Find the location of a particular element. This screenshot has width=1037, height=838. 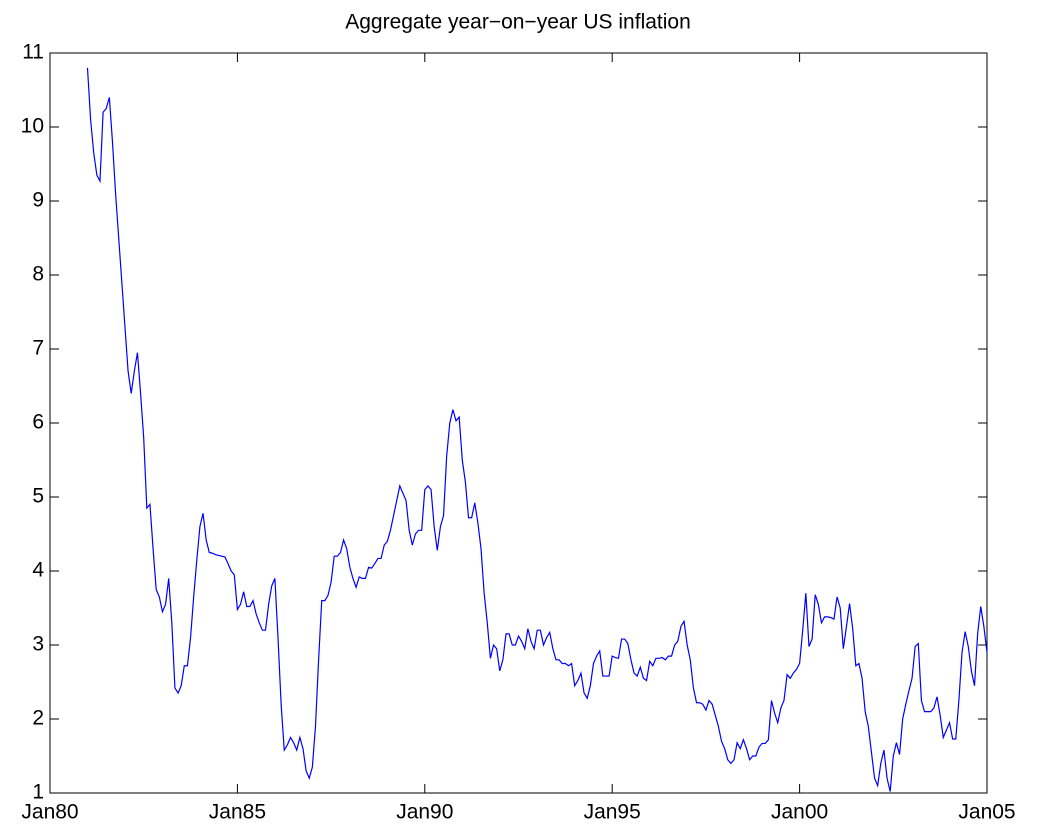

y-tick-label: 10 is located at coordinates (32, 126).